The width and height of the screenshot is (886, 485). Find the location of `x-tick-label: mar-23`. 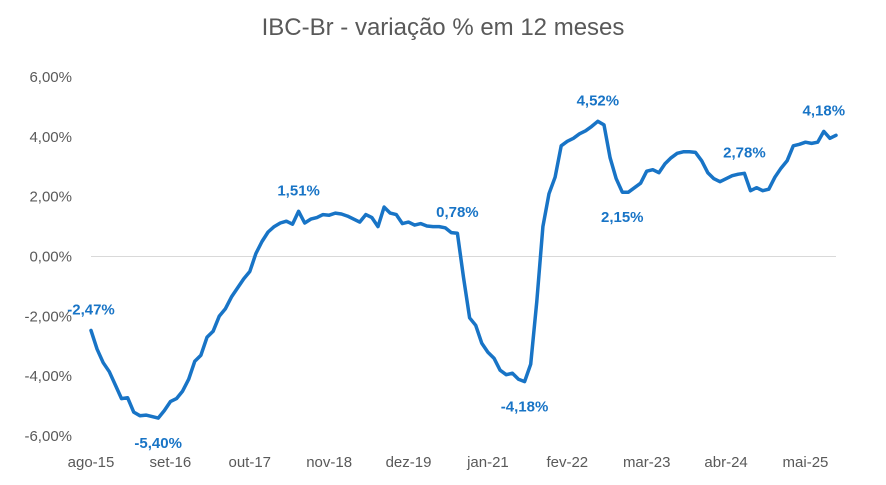

x-tick-label: mar-23 is located at coordinates (647, 462).